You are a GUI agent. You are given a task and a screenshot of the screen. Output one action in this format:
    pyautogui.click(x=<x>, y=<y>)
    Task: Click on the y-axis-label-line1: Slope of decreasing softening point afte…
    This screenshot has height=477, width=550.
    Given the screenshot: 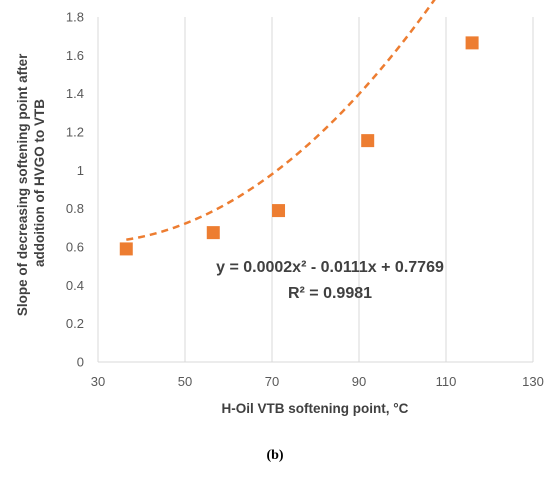 What is the action you would take?
    pyautogui.click(x=22, y=184)
    